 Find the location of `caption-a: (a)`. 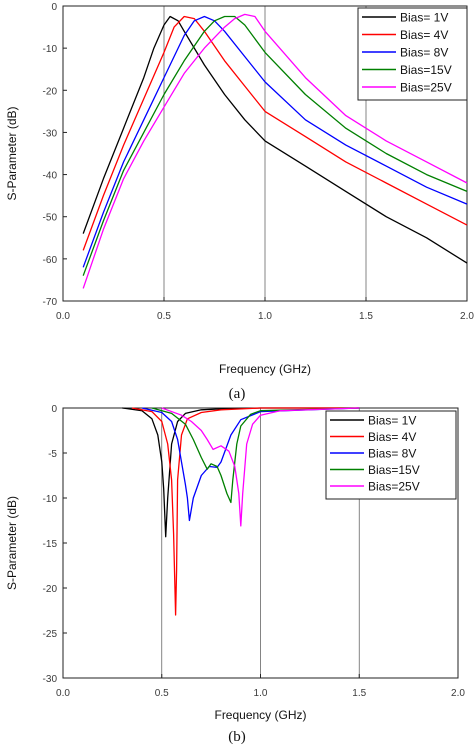

caption-a: (a) is located at coordinates (237, 394).